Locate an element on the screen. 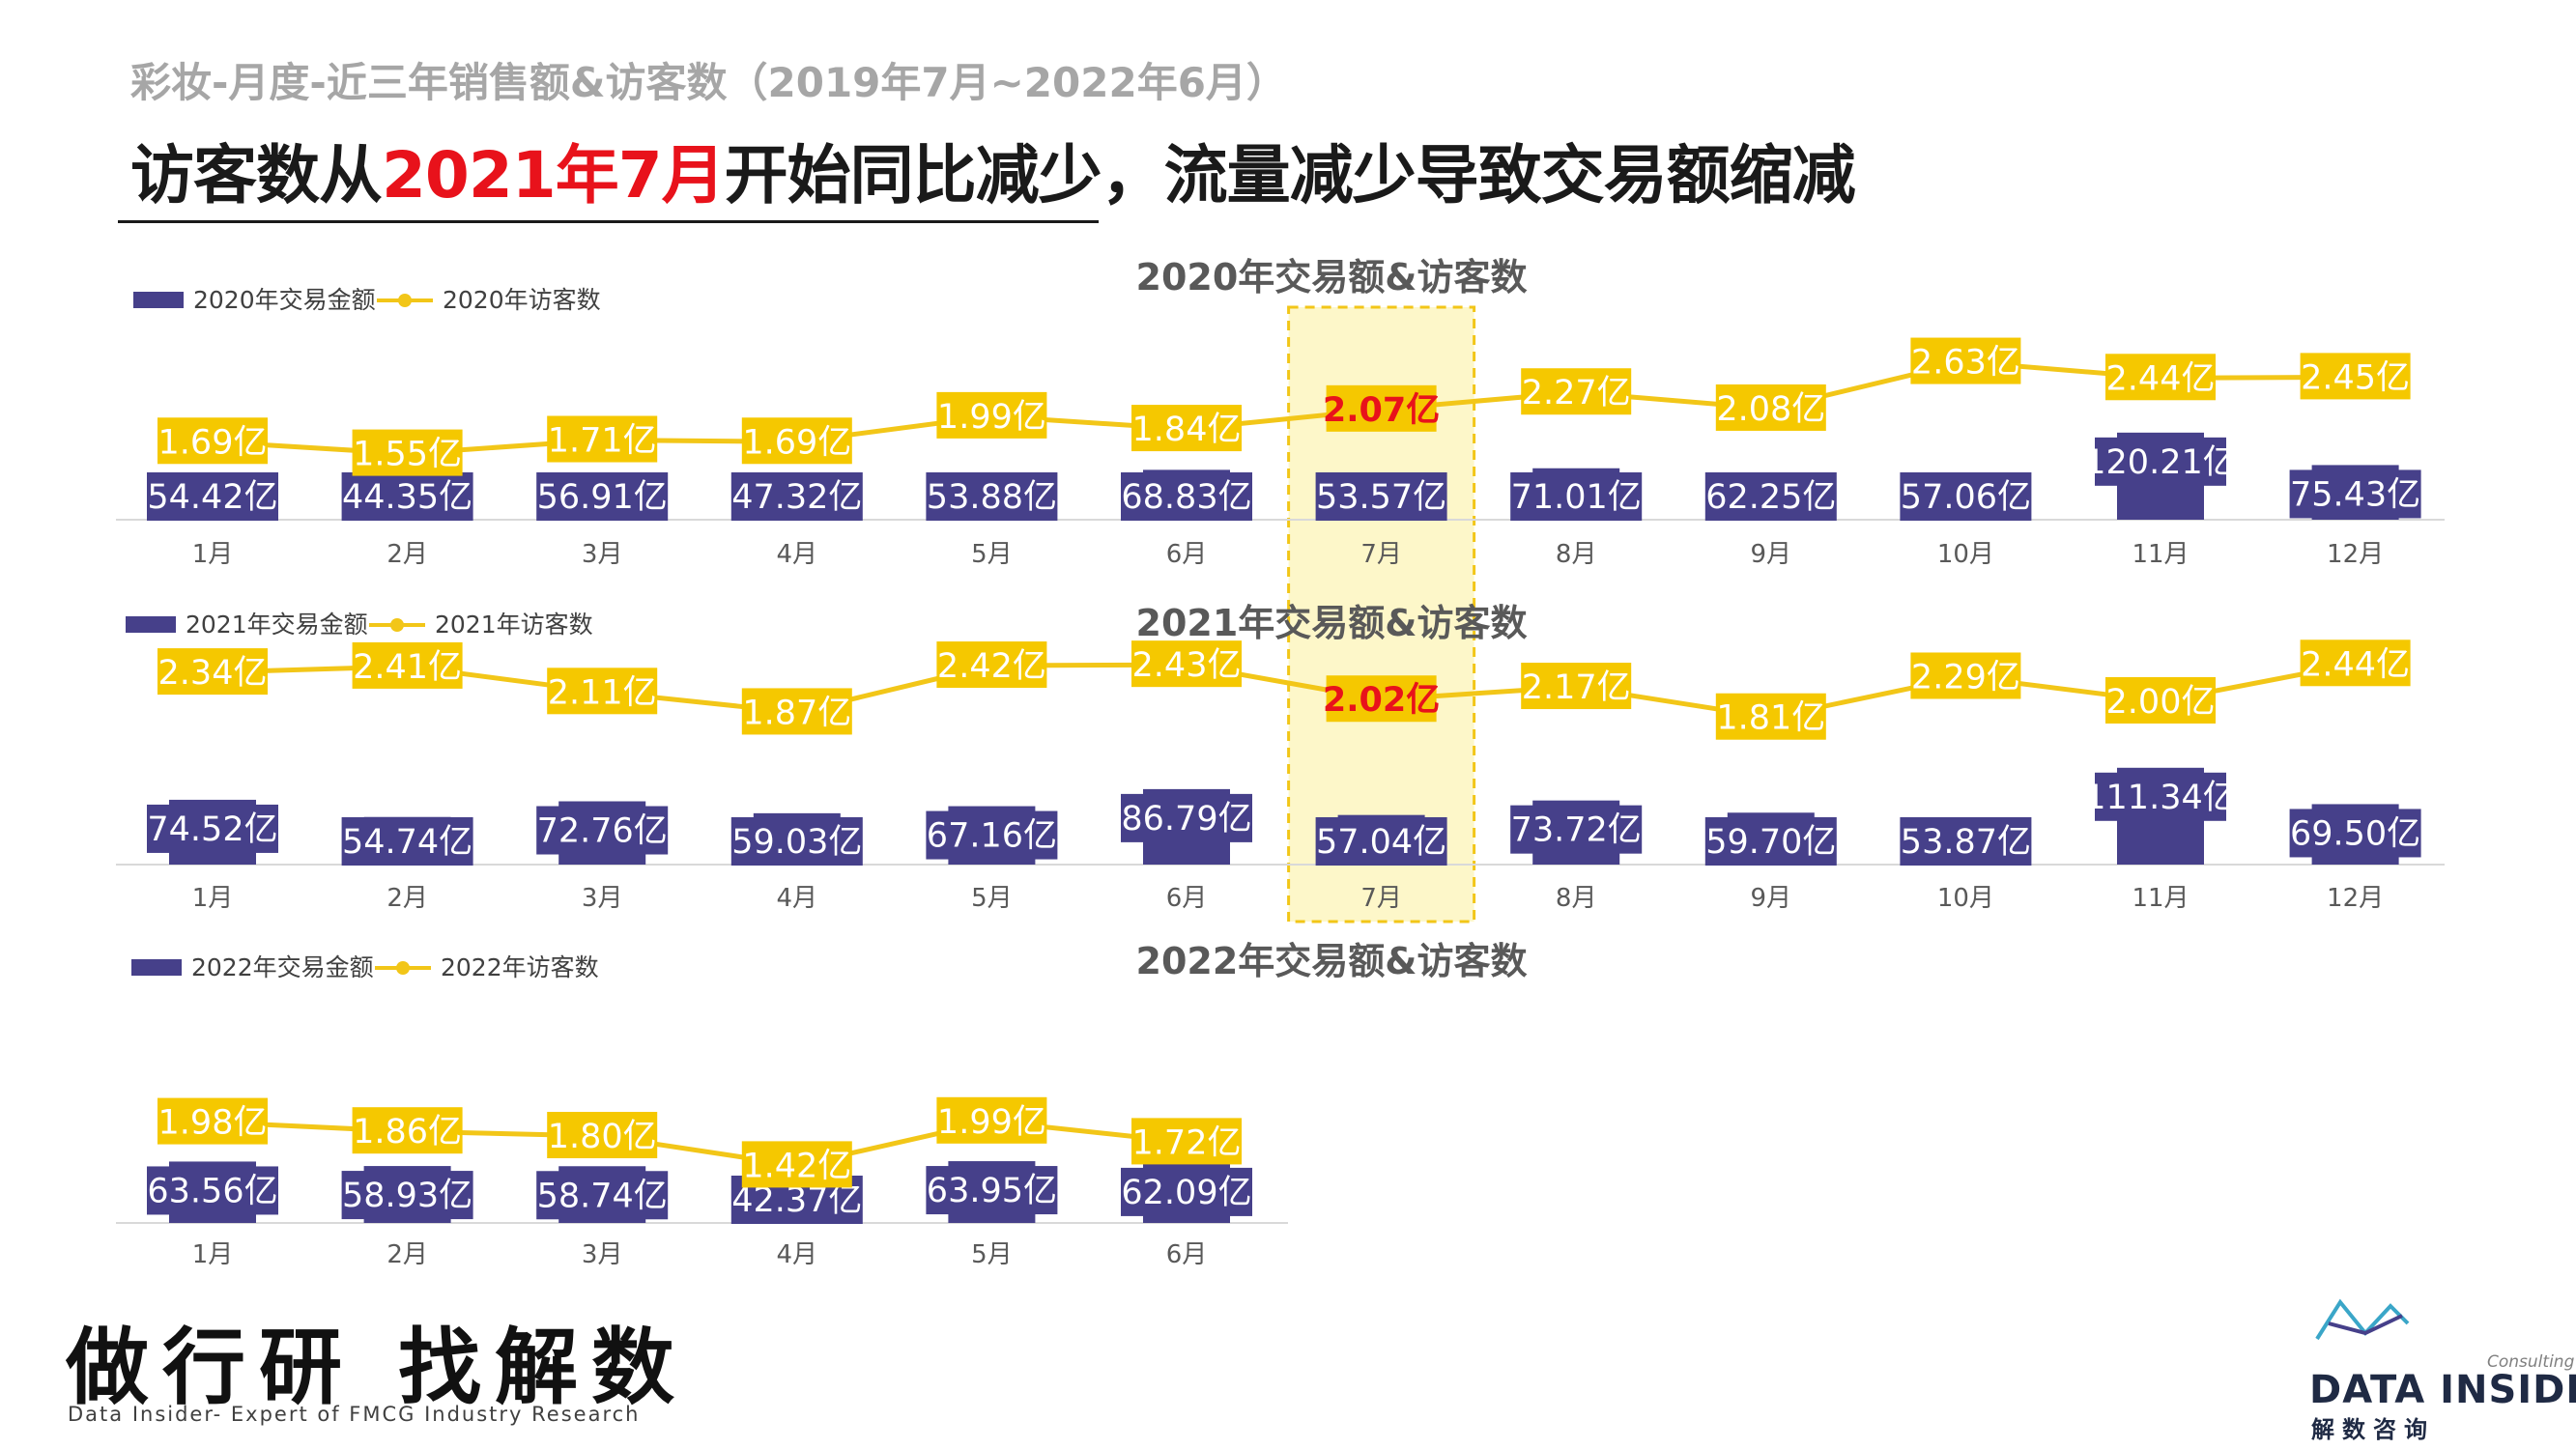  visitor-value-label: 1.99亿 is located at coordinates (992, 1122).